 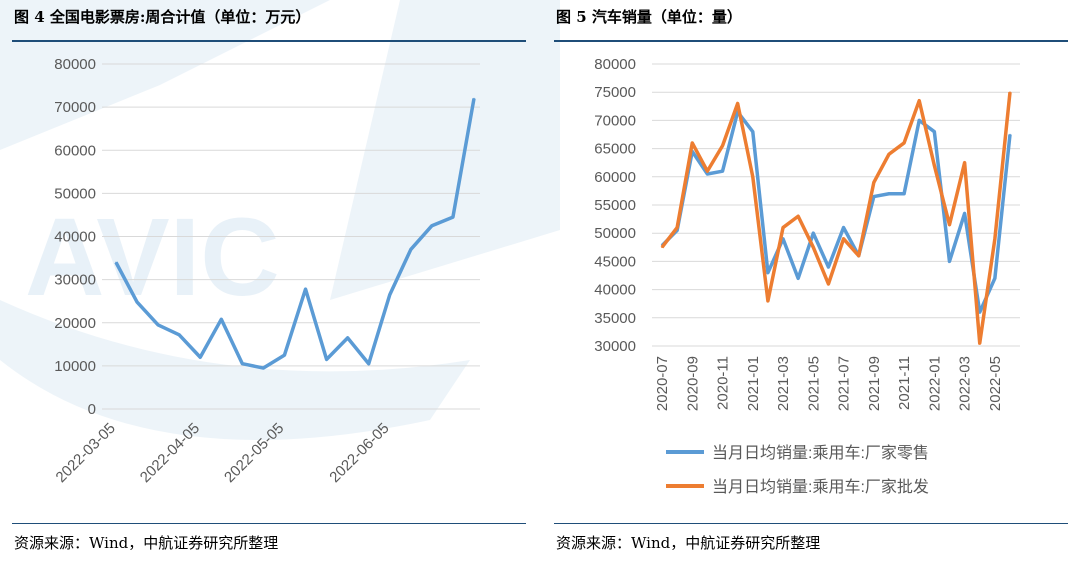 What do you see at coordinates (359, 453) in the screenshot?
I see `x-tick-label: 2022-06-05` at bounding box center [359, 453].